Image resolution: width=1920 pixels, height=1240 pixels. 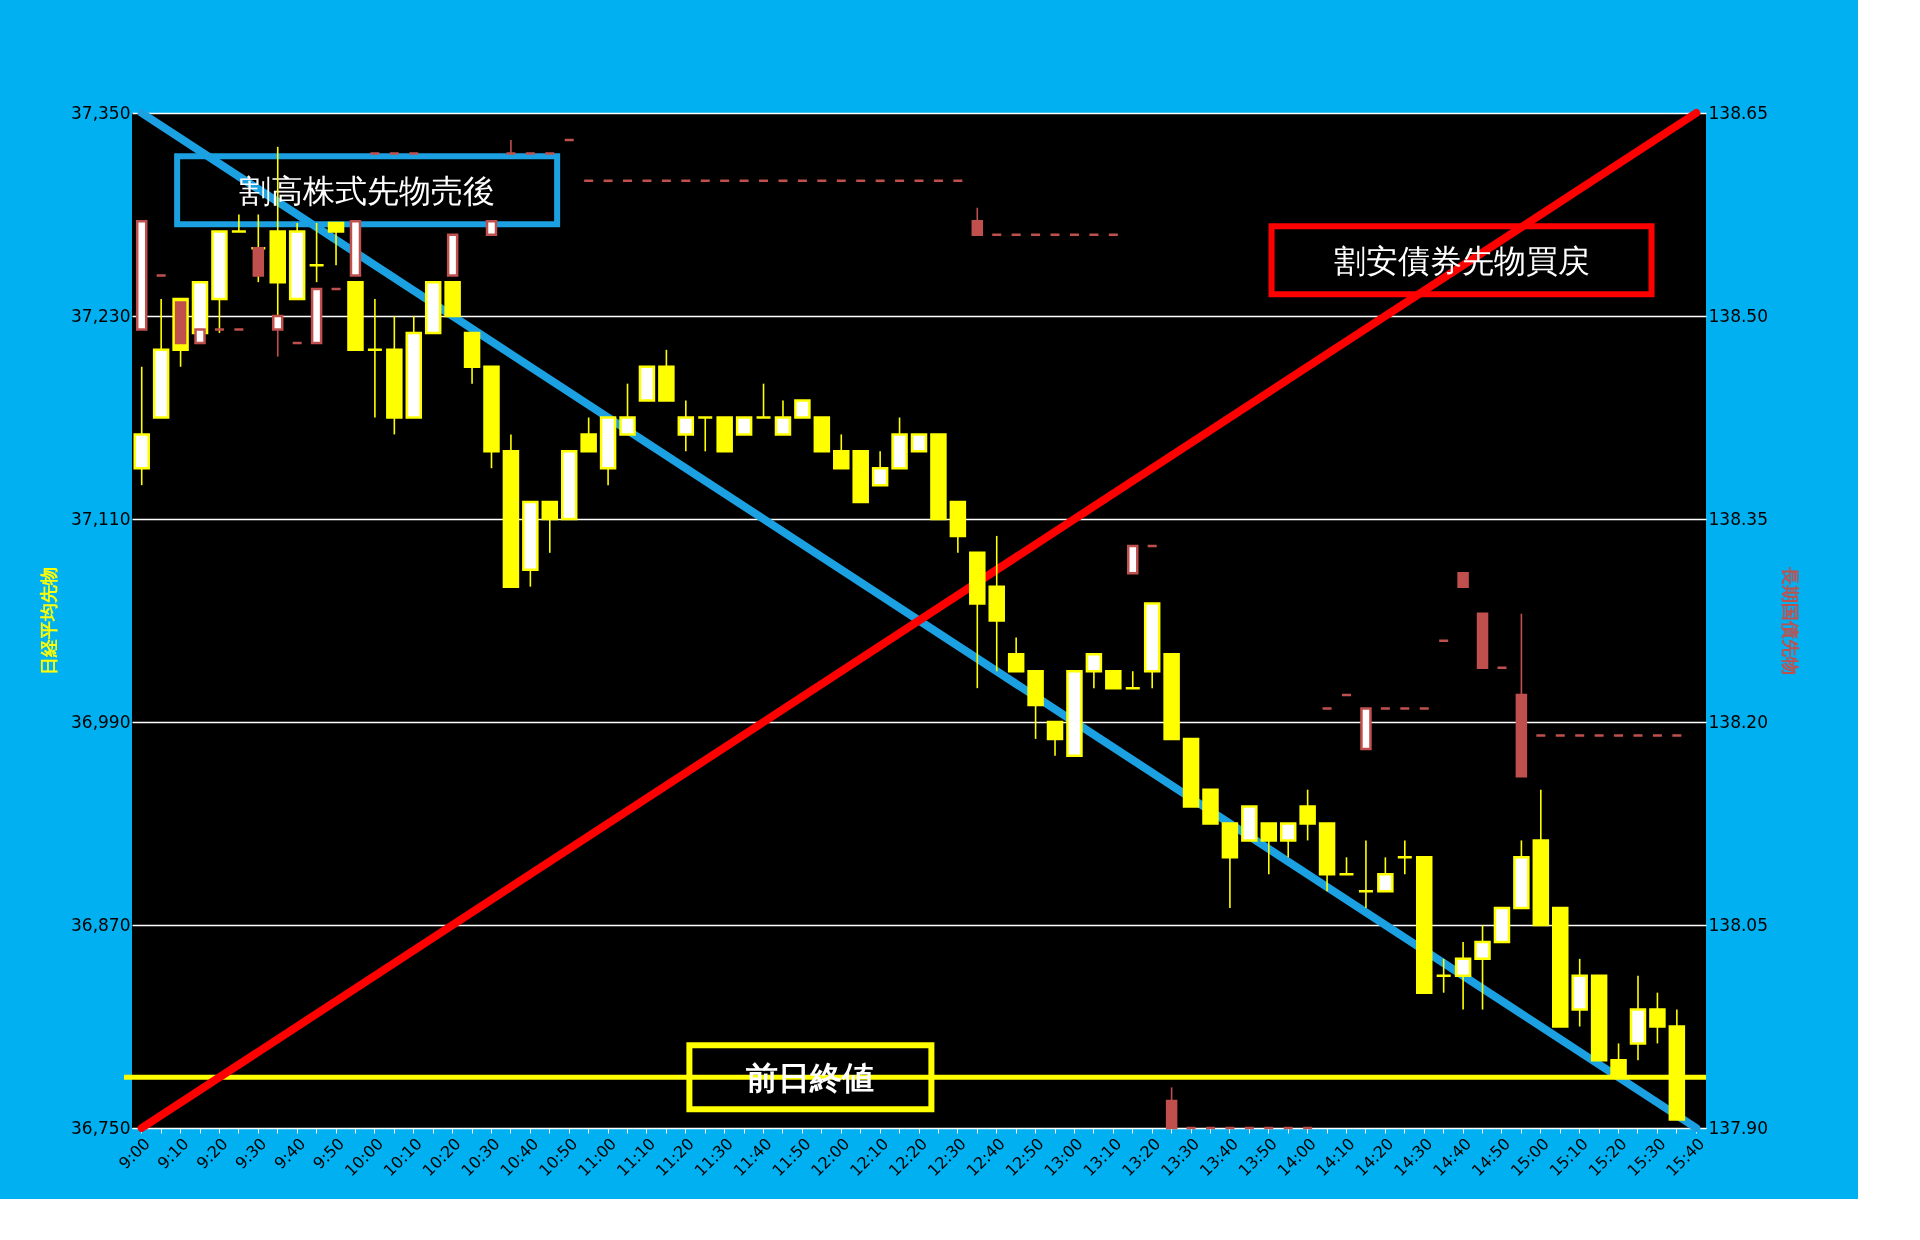 I want to click on y2-axis-title: 長期国債先物, so click(x=1790, y=620).